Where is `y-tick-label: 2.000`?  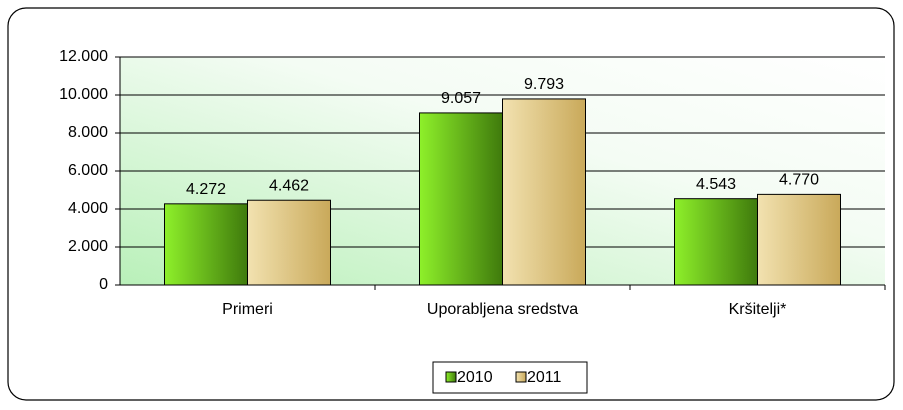 y-tick-label: 2.000 is located at coordinates (88, 246).